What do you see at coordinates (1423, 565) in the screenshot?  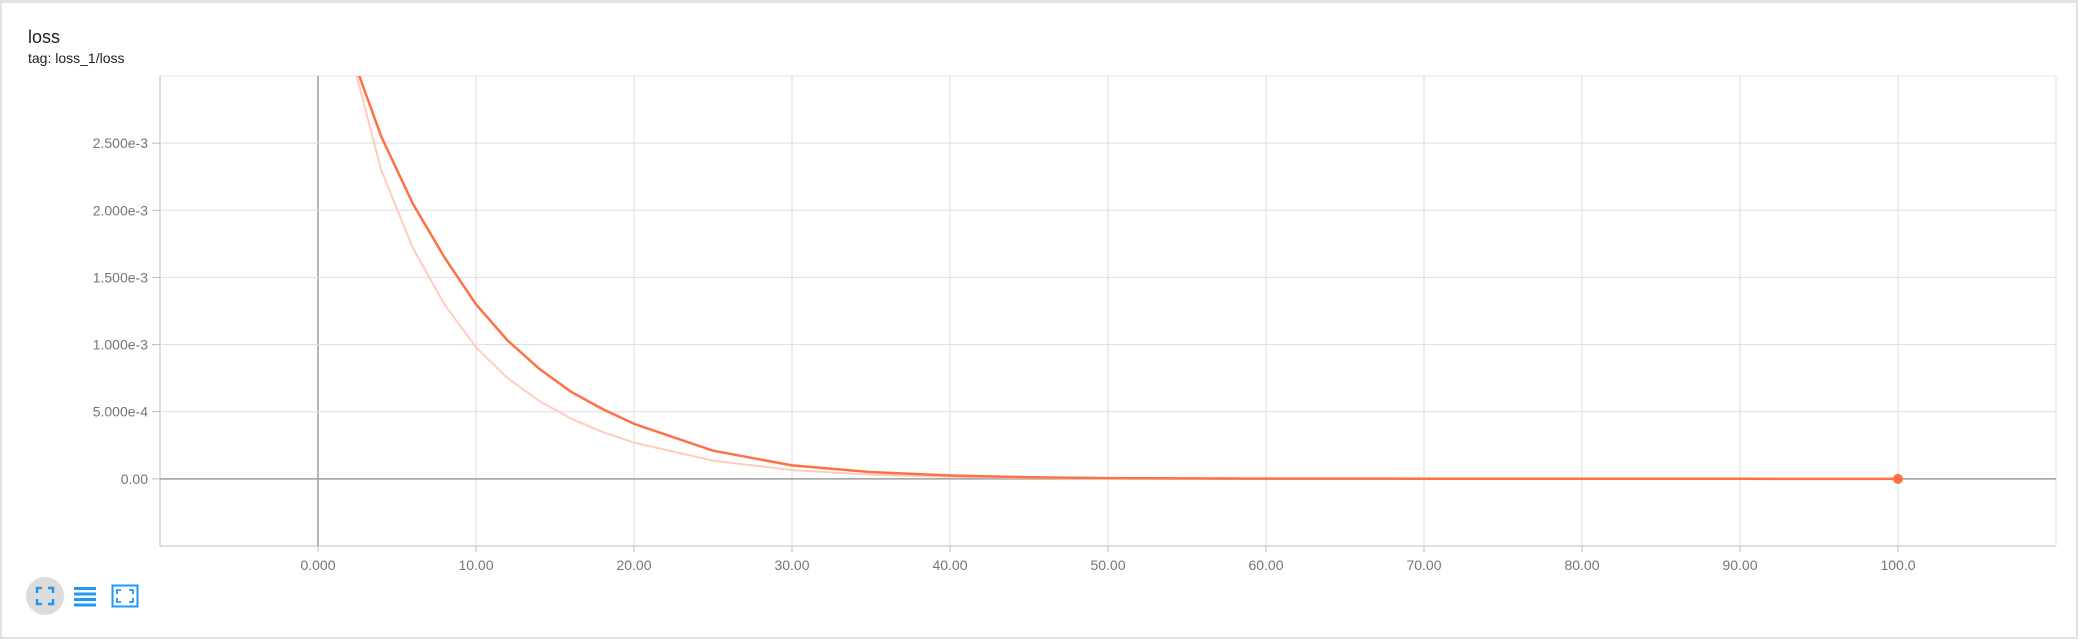 I see `x-tick-label: 70.00` at bounding box center [1423, 565].